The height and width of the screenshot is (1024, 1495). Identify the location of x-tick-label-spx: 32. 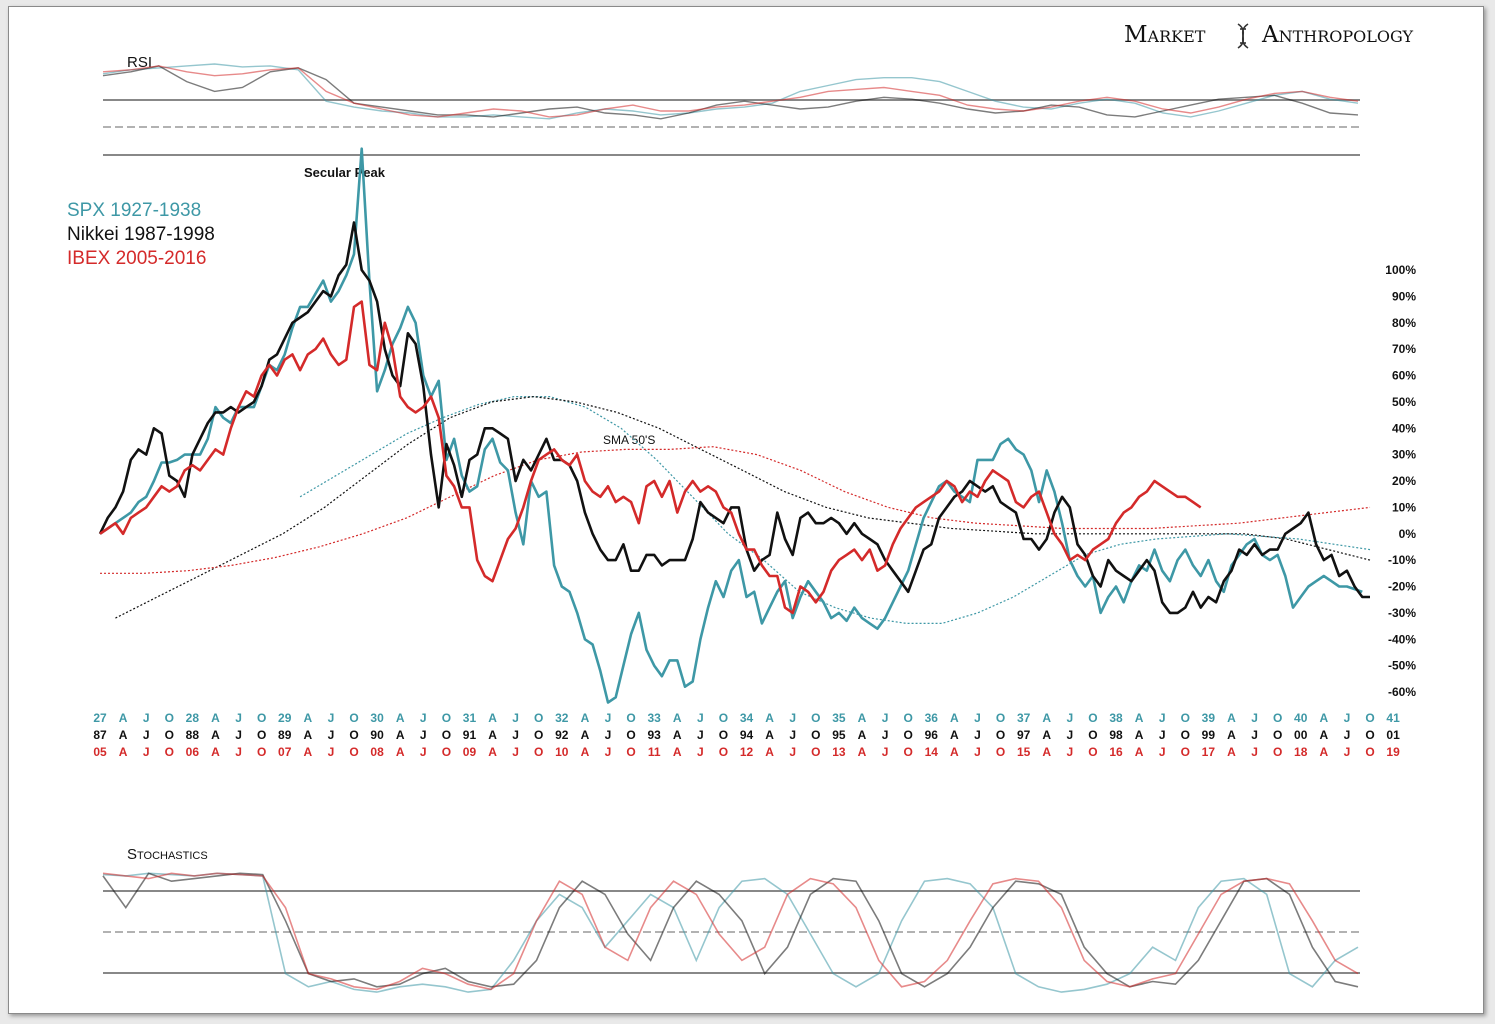
(562, 718).